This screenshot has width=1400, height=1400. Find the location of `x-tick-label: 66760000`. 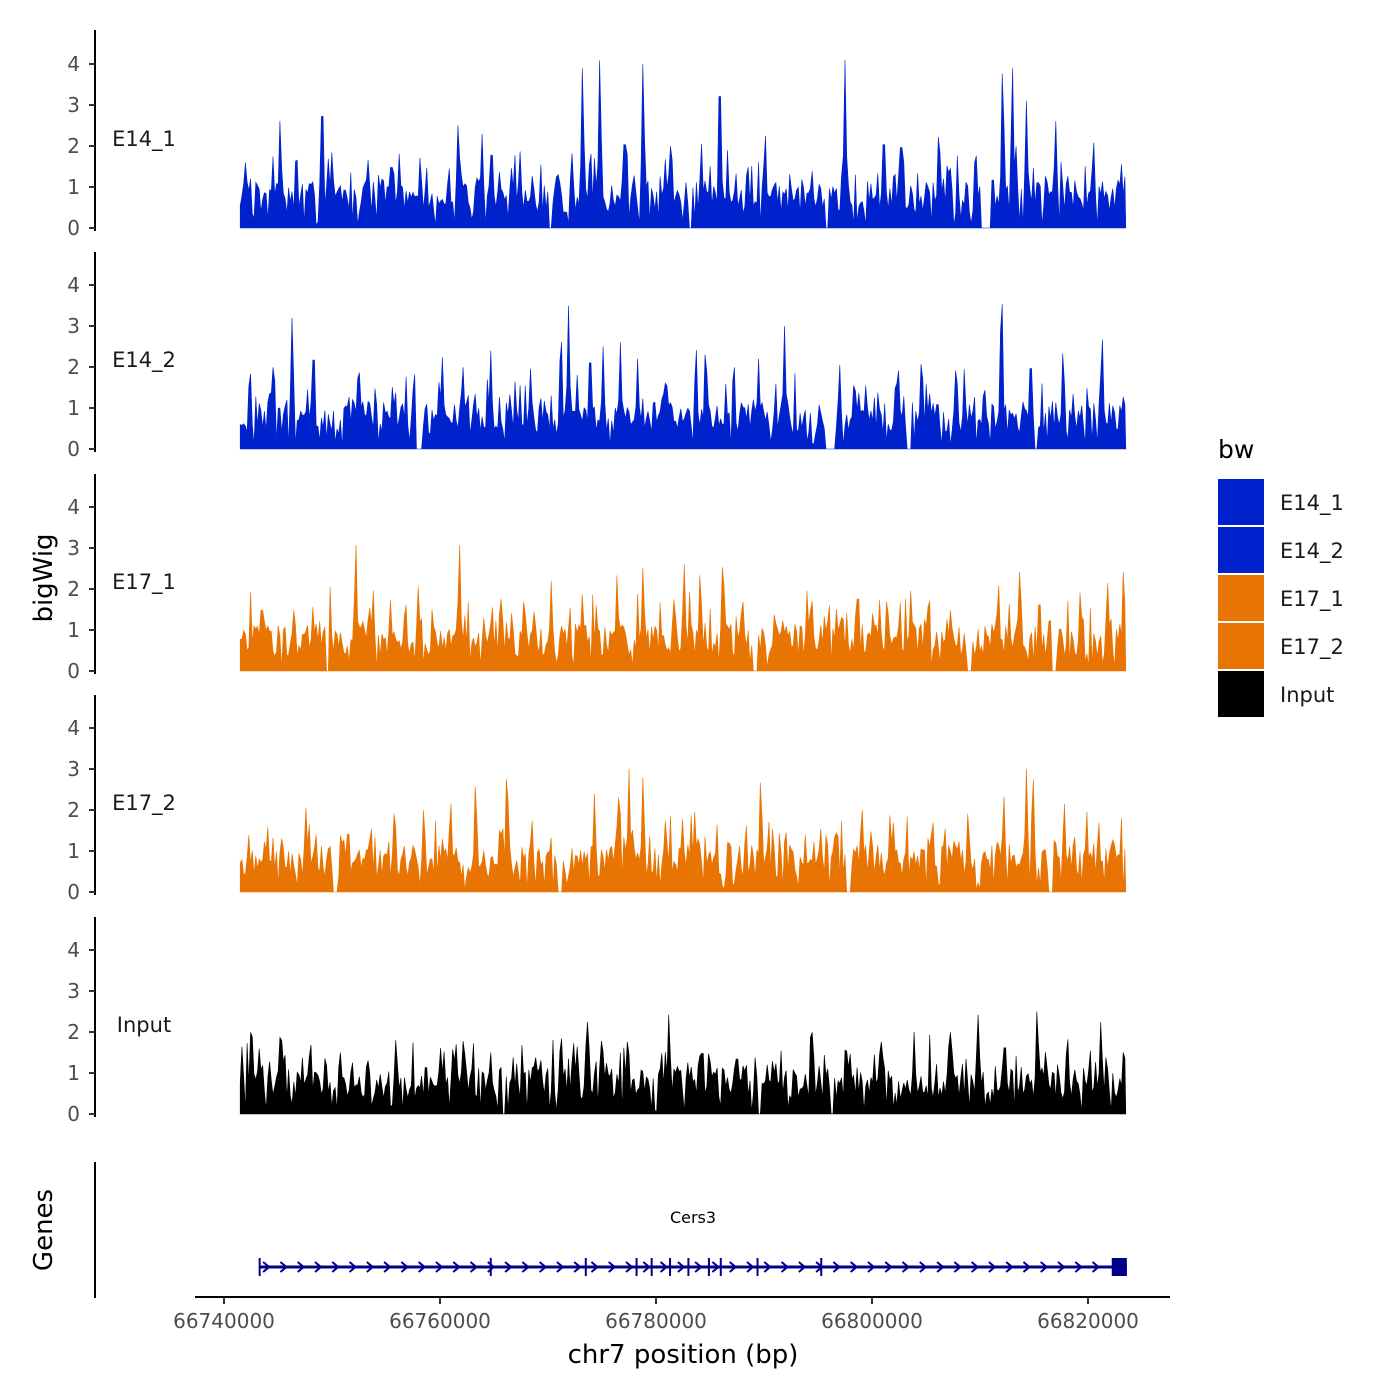

x-tick-label: 66760000 is located at coordinates (440, 1321).